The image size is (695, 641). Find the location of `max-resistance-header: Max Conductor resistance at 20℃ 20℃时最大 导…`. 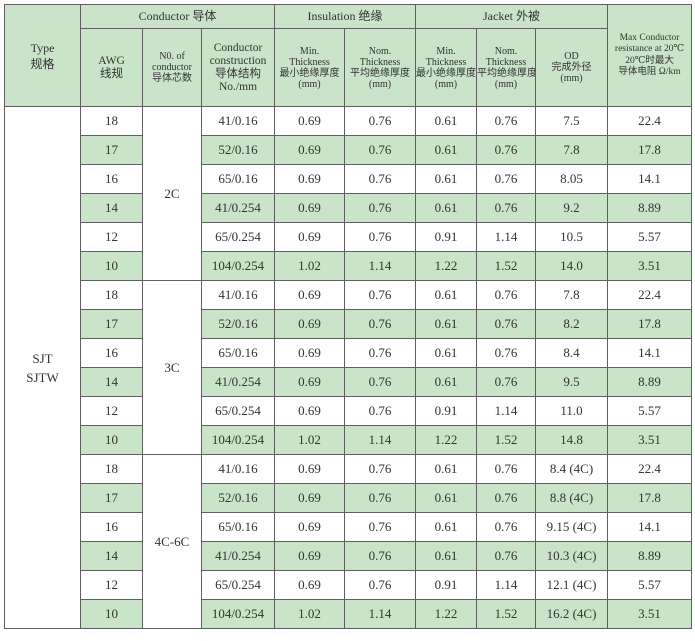

max-resistance-header: Max Conductor resistance at 20℃ 20℃时最大 导… is located at coordinates (650, 55).